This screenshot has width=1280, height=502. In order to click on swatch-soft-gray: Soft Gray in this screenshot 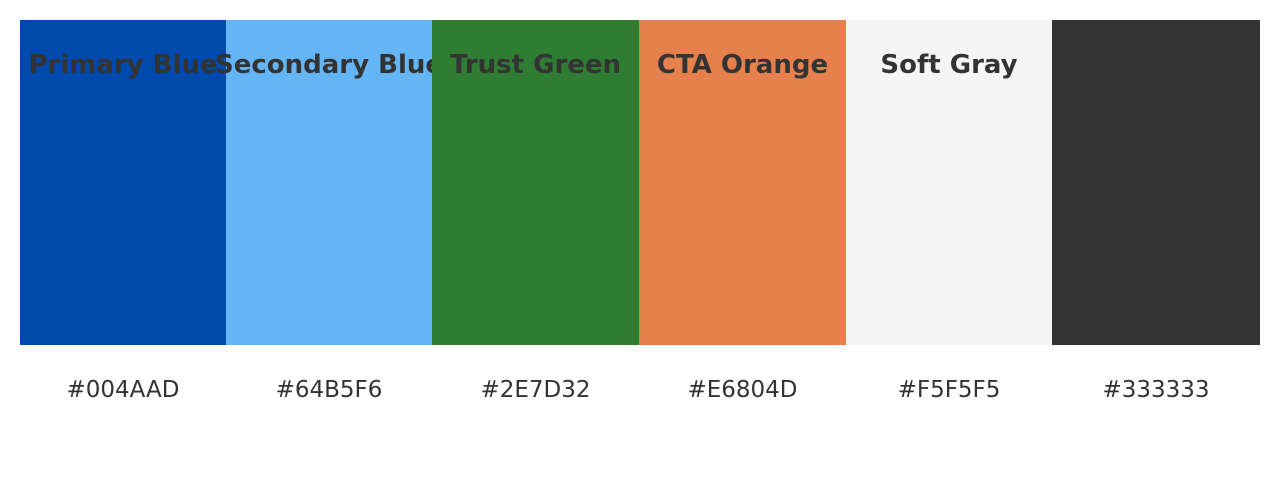, I will do `click(949, 182)`.